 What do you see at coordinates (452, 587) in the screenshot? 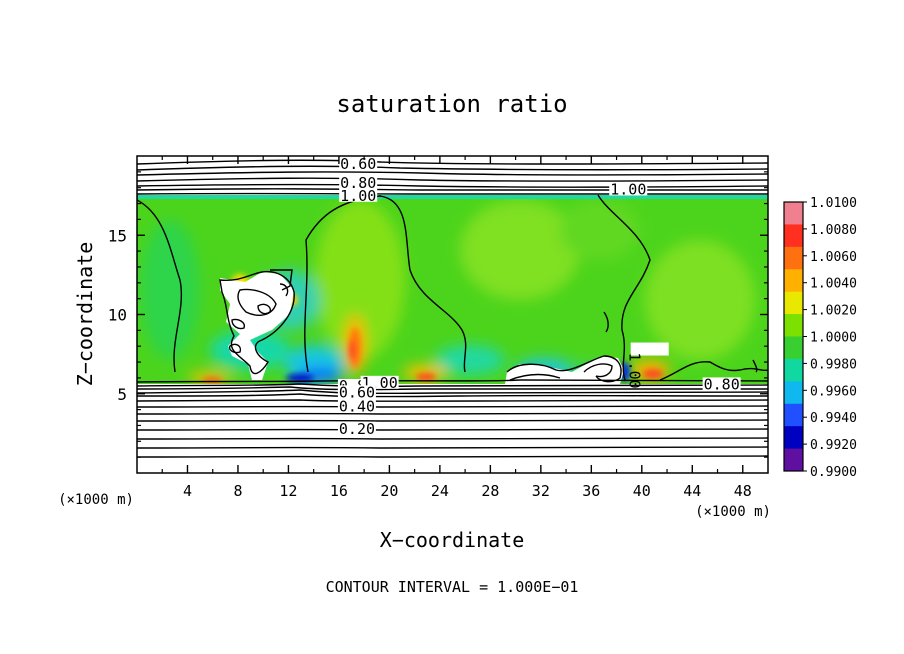
I see `contour-interval-note: CONTOUR INTERVAL = 1.000E−01` at bounding box center [452, 587].